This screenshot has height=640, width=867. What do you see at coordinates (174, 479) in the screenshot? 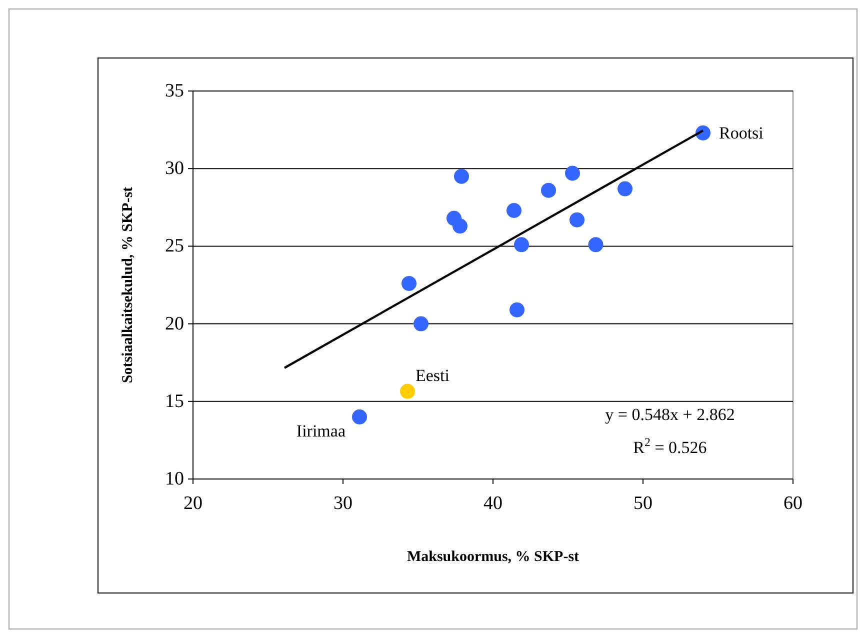
I see `y-tick-label: 10` at bounding box center [174, 479].